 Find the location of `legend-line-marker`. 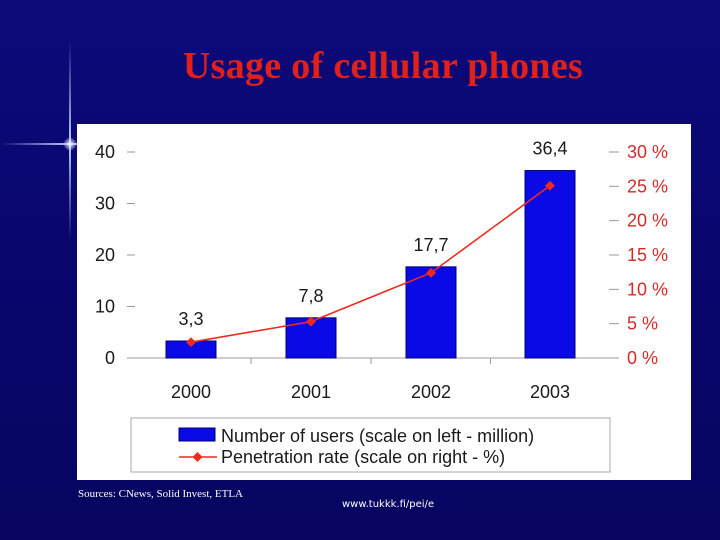

legend-line-marker is located at coordinates (197, 457).